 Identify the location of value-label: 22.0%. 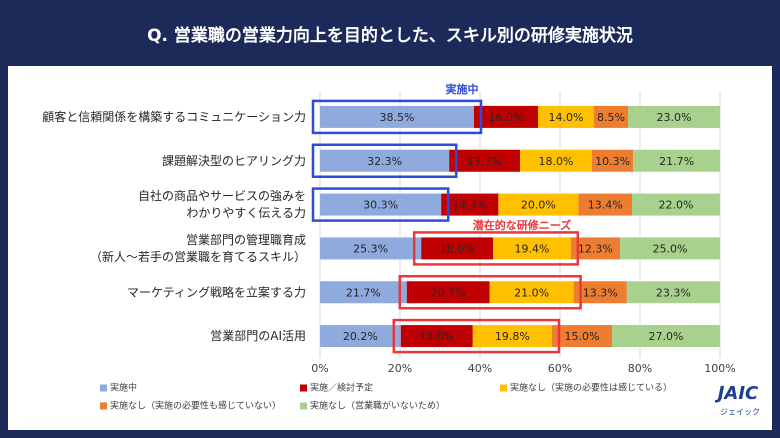
(676, 205).